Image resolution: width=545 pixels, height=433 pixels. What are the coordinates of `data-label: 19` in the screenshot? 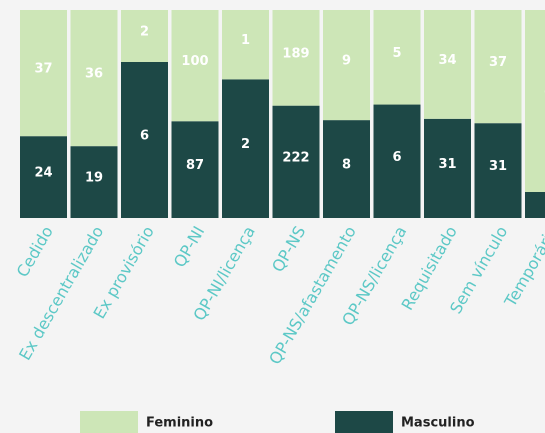 It's located at (94, 178).